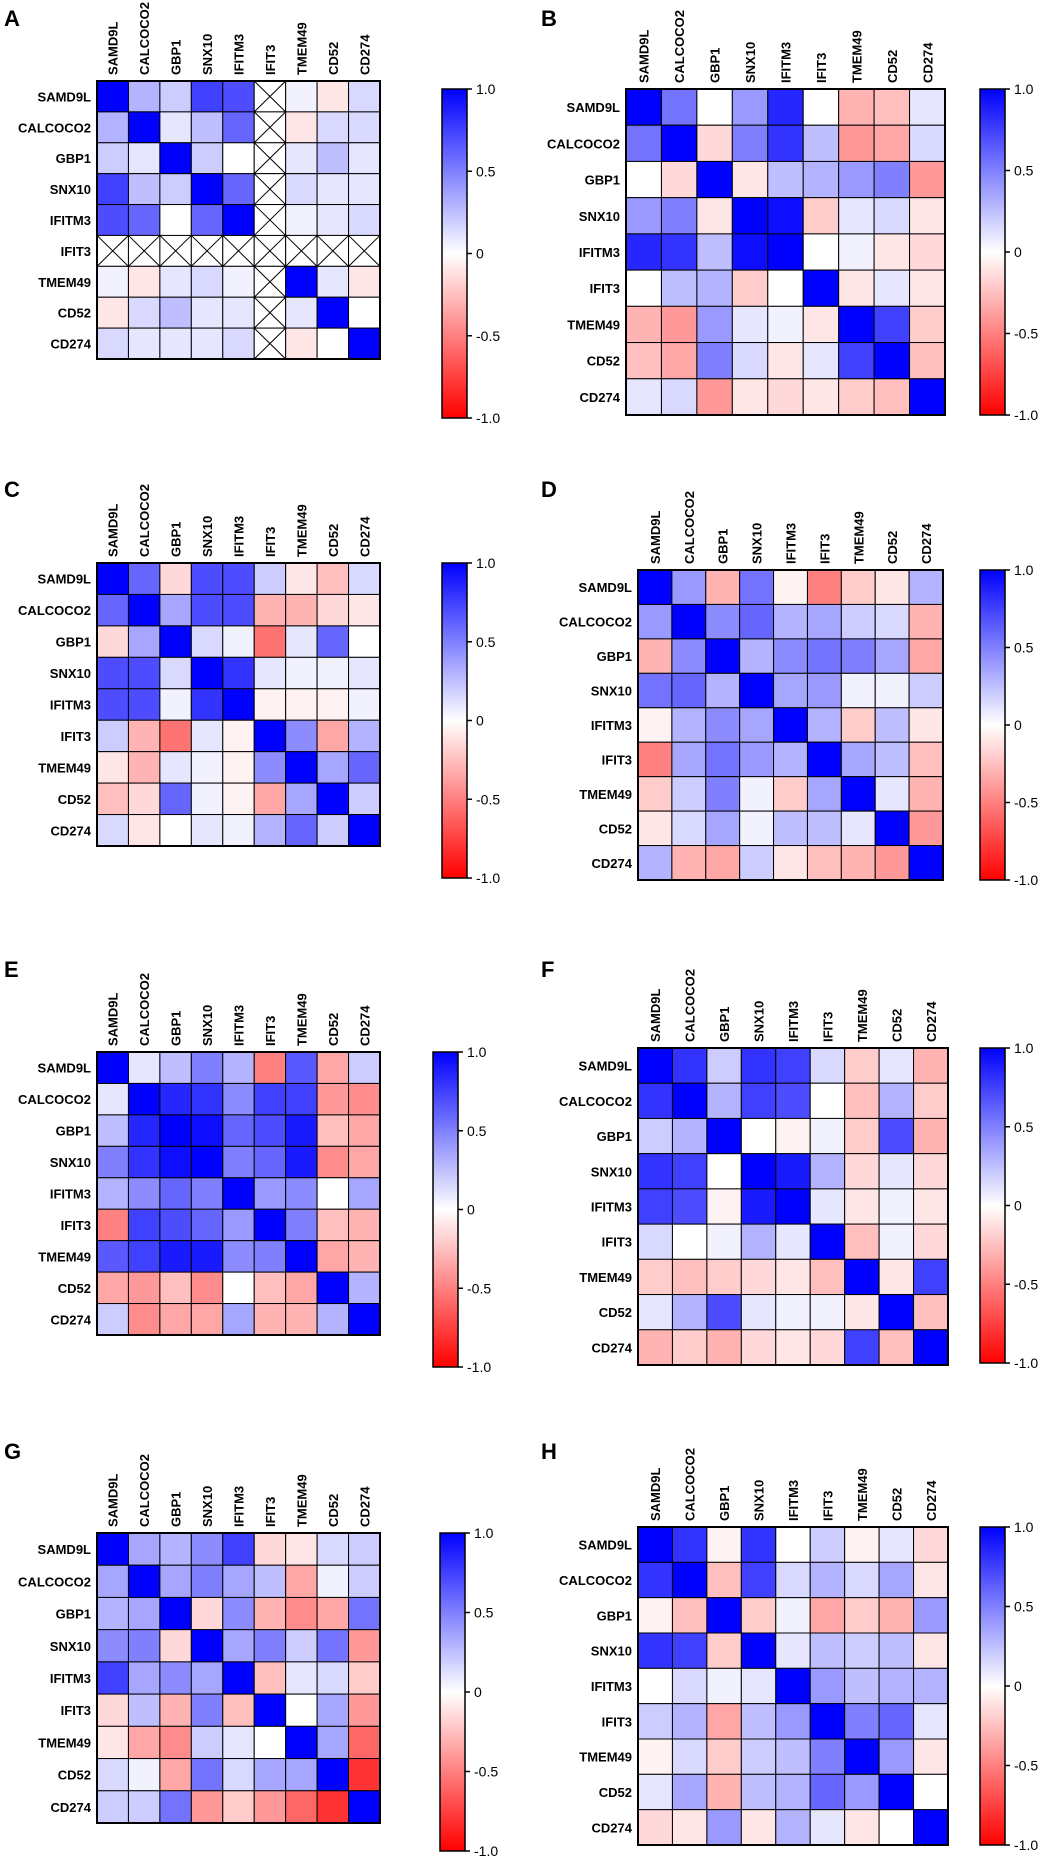 The image size is (1047, 1858). I want to click on row-tick-label: CALCOCO2, so click(595, 622).